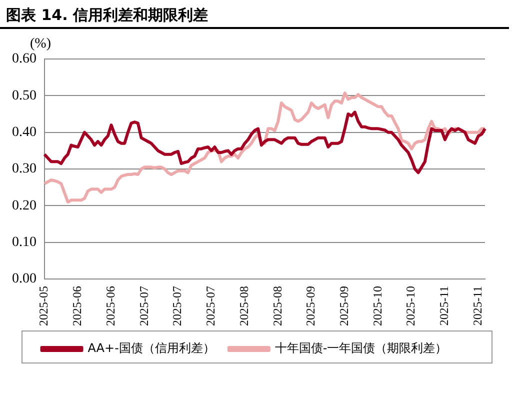 The height and width of the screenshot is (405, 515). I want to click on y-tick-label: 0.00, so click(24, 279).